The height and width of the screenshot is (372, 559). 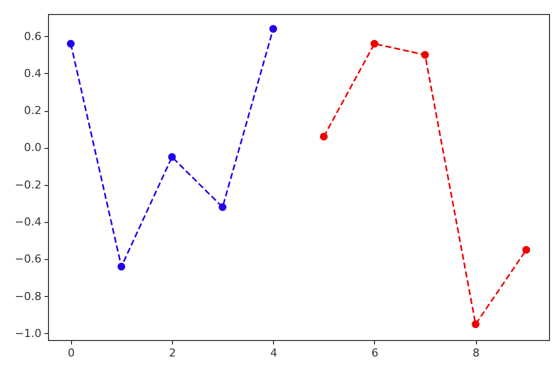 I want to click on x-tick-label: 8, so click(x=476, y=353).